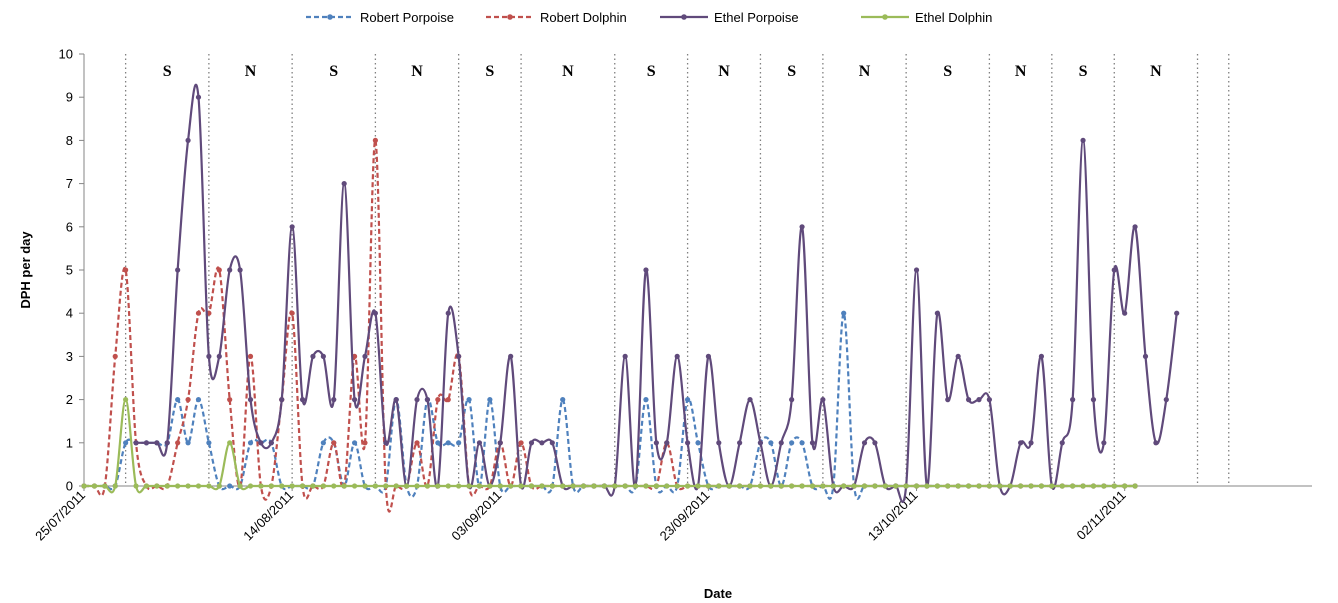 This screenshot has height=603, width=1338. What do you see at coordinates (609, 445) in the screenshot?
I see `series-ethel-dolphin` at bounding box center [609, 445].